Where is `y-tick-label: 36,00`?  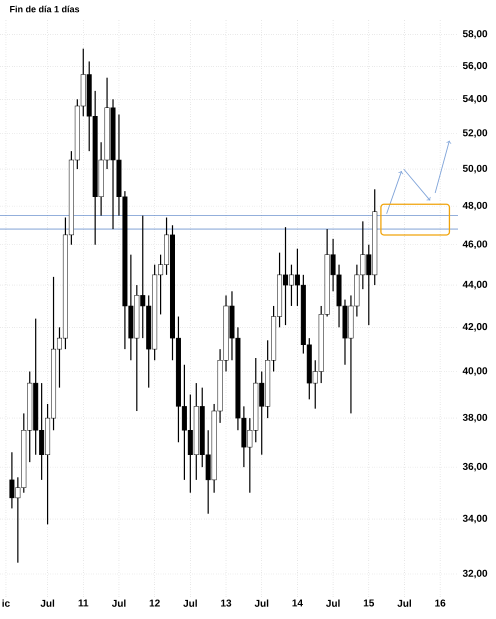
y-tick-label: 36,00 is located at coordinates (475, 467).